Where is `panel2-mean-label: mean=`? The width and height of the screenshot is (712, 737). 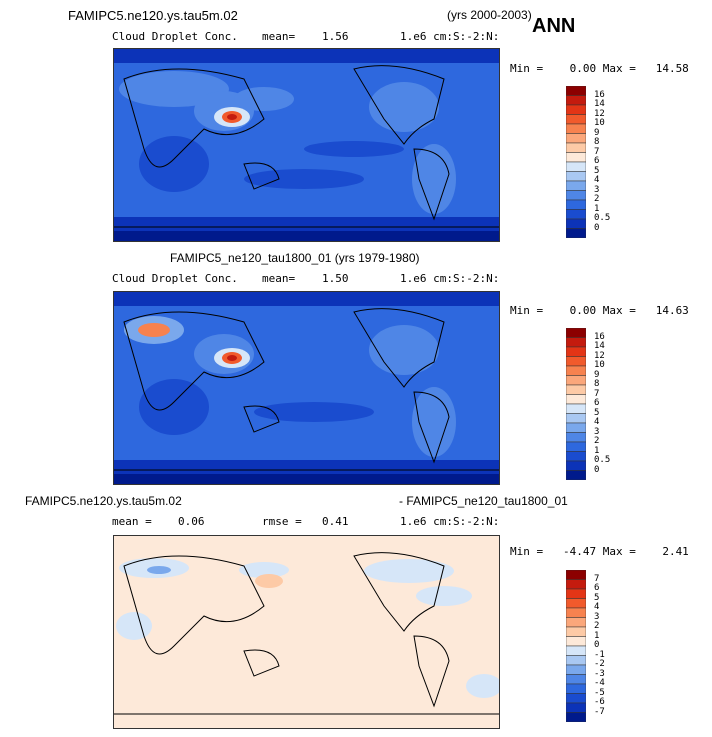 panel2-mean-label: mean= is located at coordinates (279, 278).